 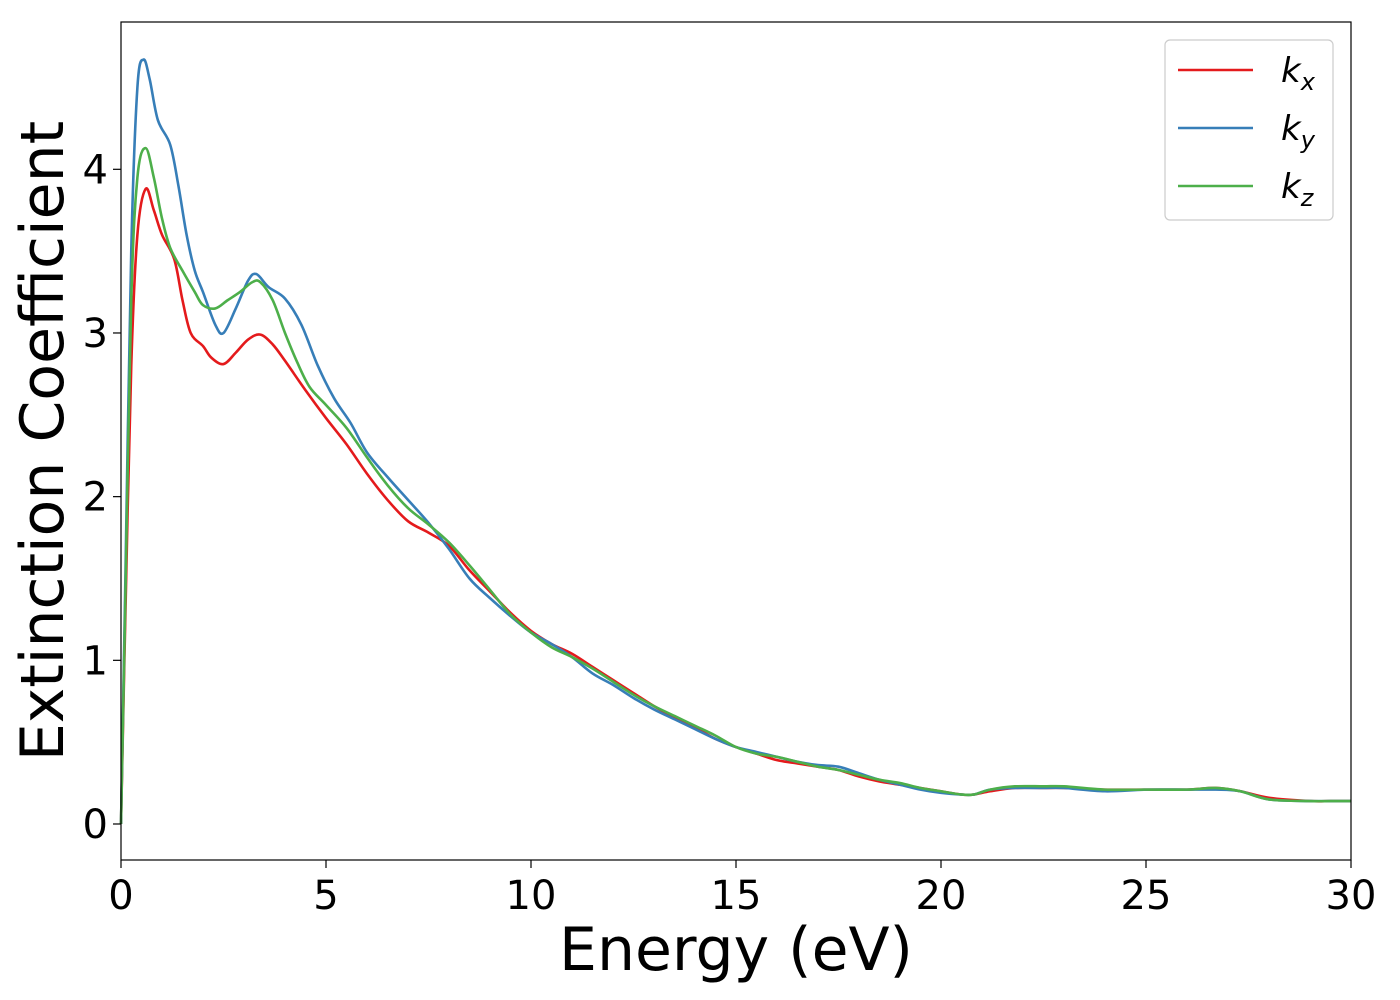 What do you see at coordinates (1146, 896) in the screenshot?
I see `x-tick-label: 25` at bounding box center [1146, 896].